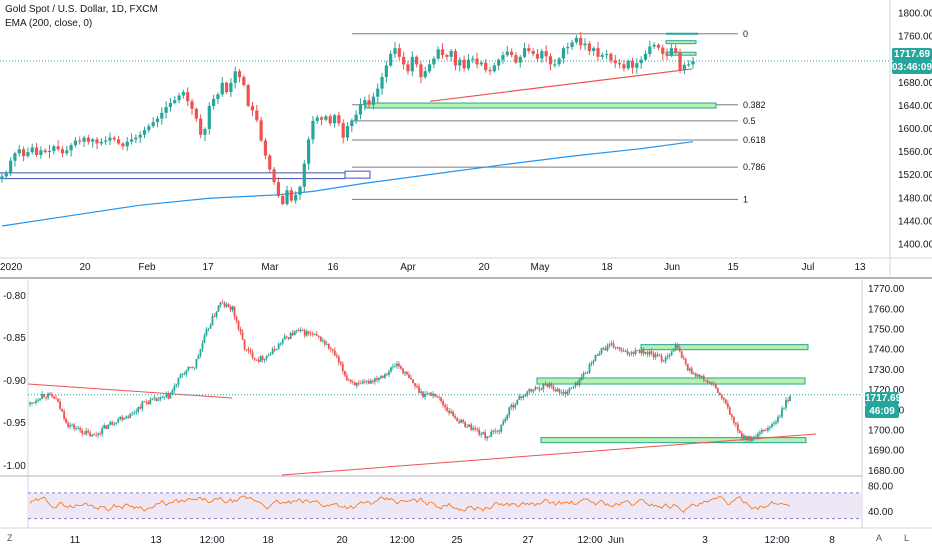 The image size is (932, 550). Describe the element at coordinates (754, 140) in the screenshot. I see `fib-level-label: 0.618` at that location.